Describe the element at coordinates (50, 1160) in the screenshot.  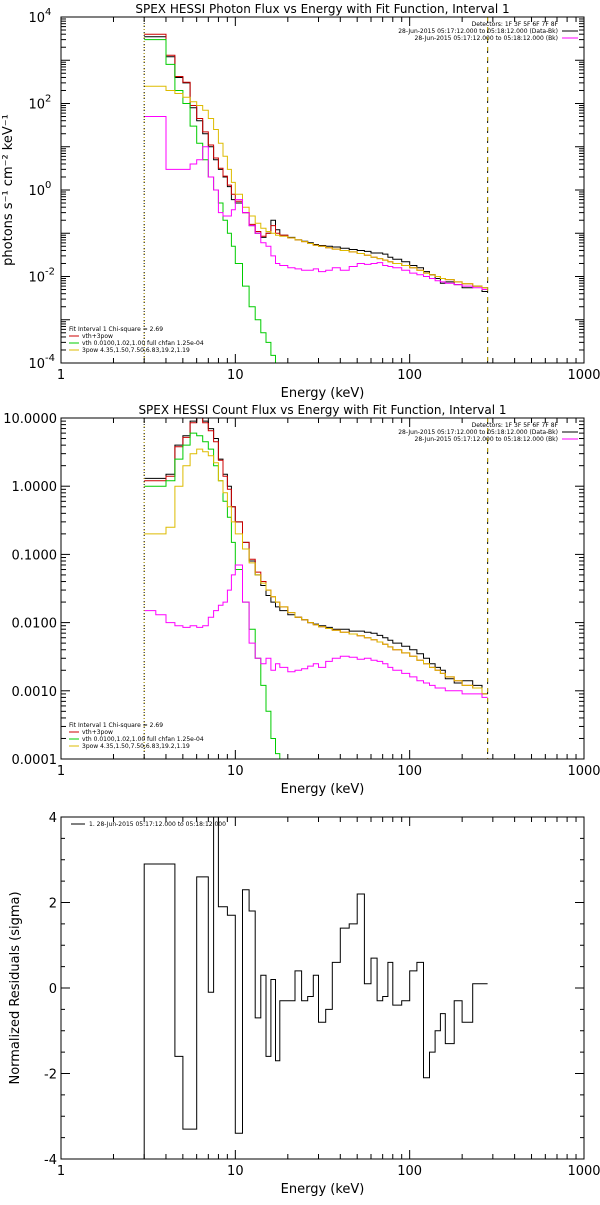
I see `y-tick-label: -4` at that location.